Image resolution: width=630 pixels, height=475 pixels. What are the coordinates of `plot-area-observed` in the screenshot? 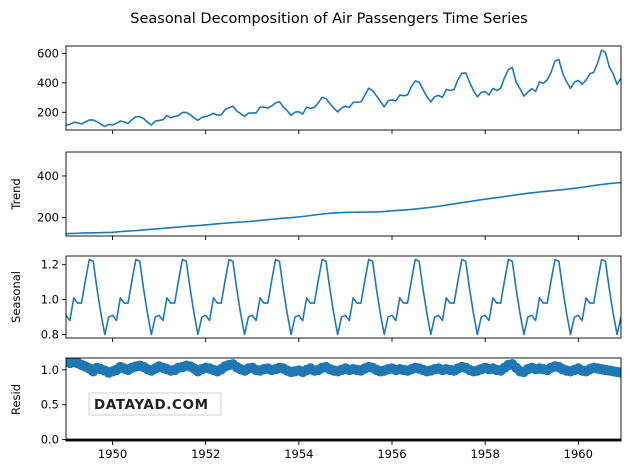 It's located at (343, 88).